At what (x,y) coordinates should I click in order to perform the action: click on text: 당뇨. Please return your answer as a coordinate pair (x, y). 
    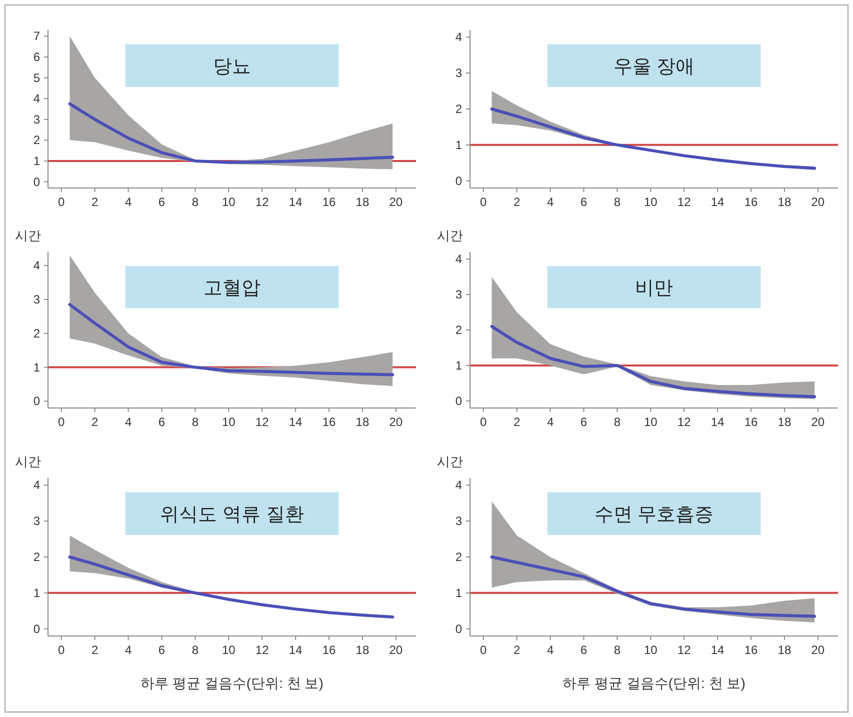
    Looking at the image, I should click on (232, 67).